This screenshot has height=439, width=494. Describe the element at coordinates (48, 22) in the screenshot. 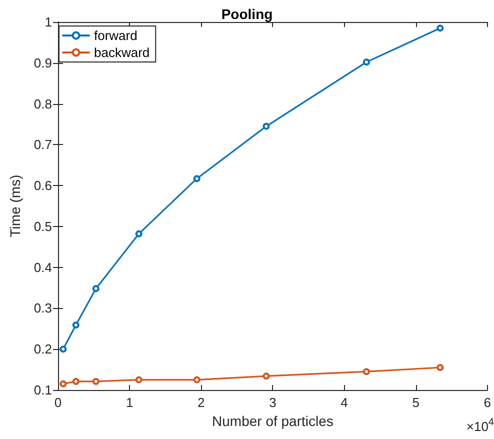

I see `y-tick-label: 1` at that location.